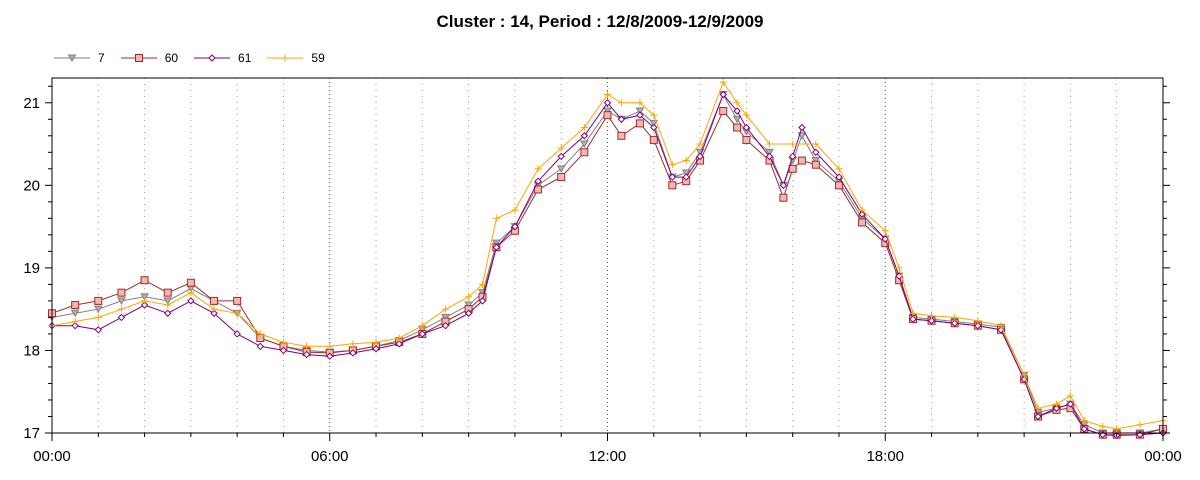  I want to click on x-tick-label: 12:00, so click(608, 456).